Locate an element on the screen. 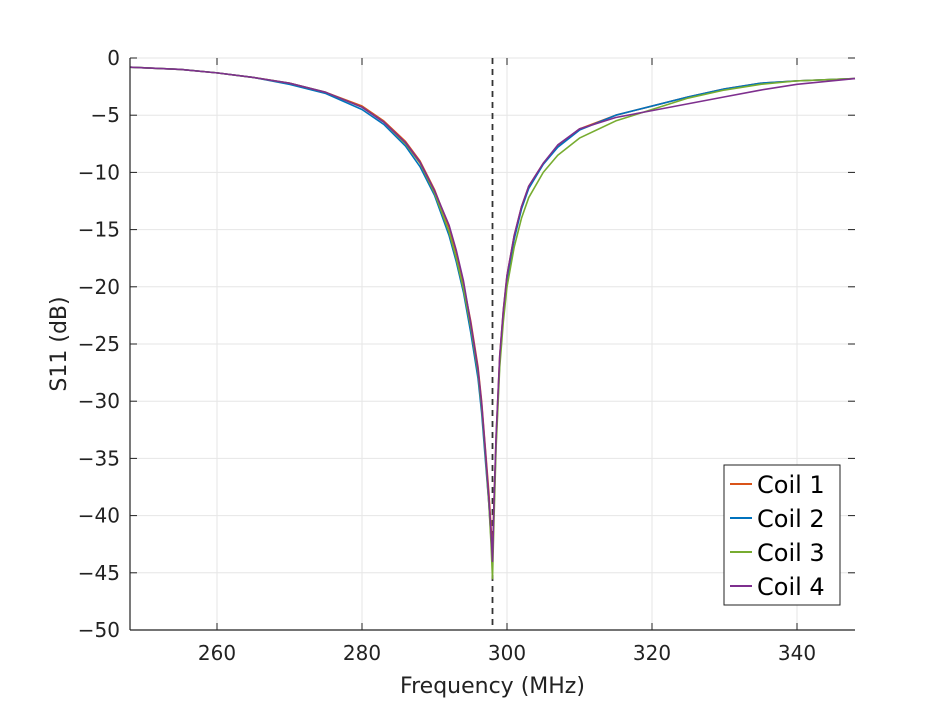  x-tick-label: 280 is located at coordinates (362, 653).